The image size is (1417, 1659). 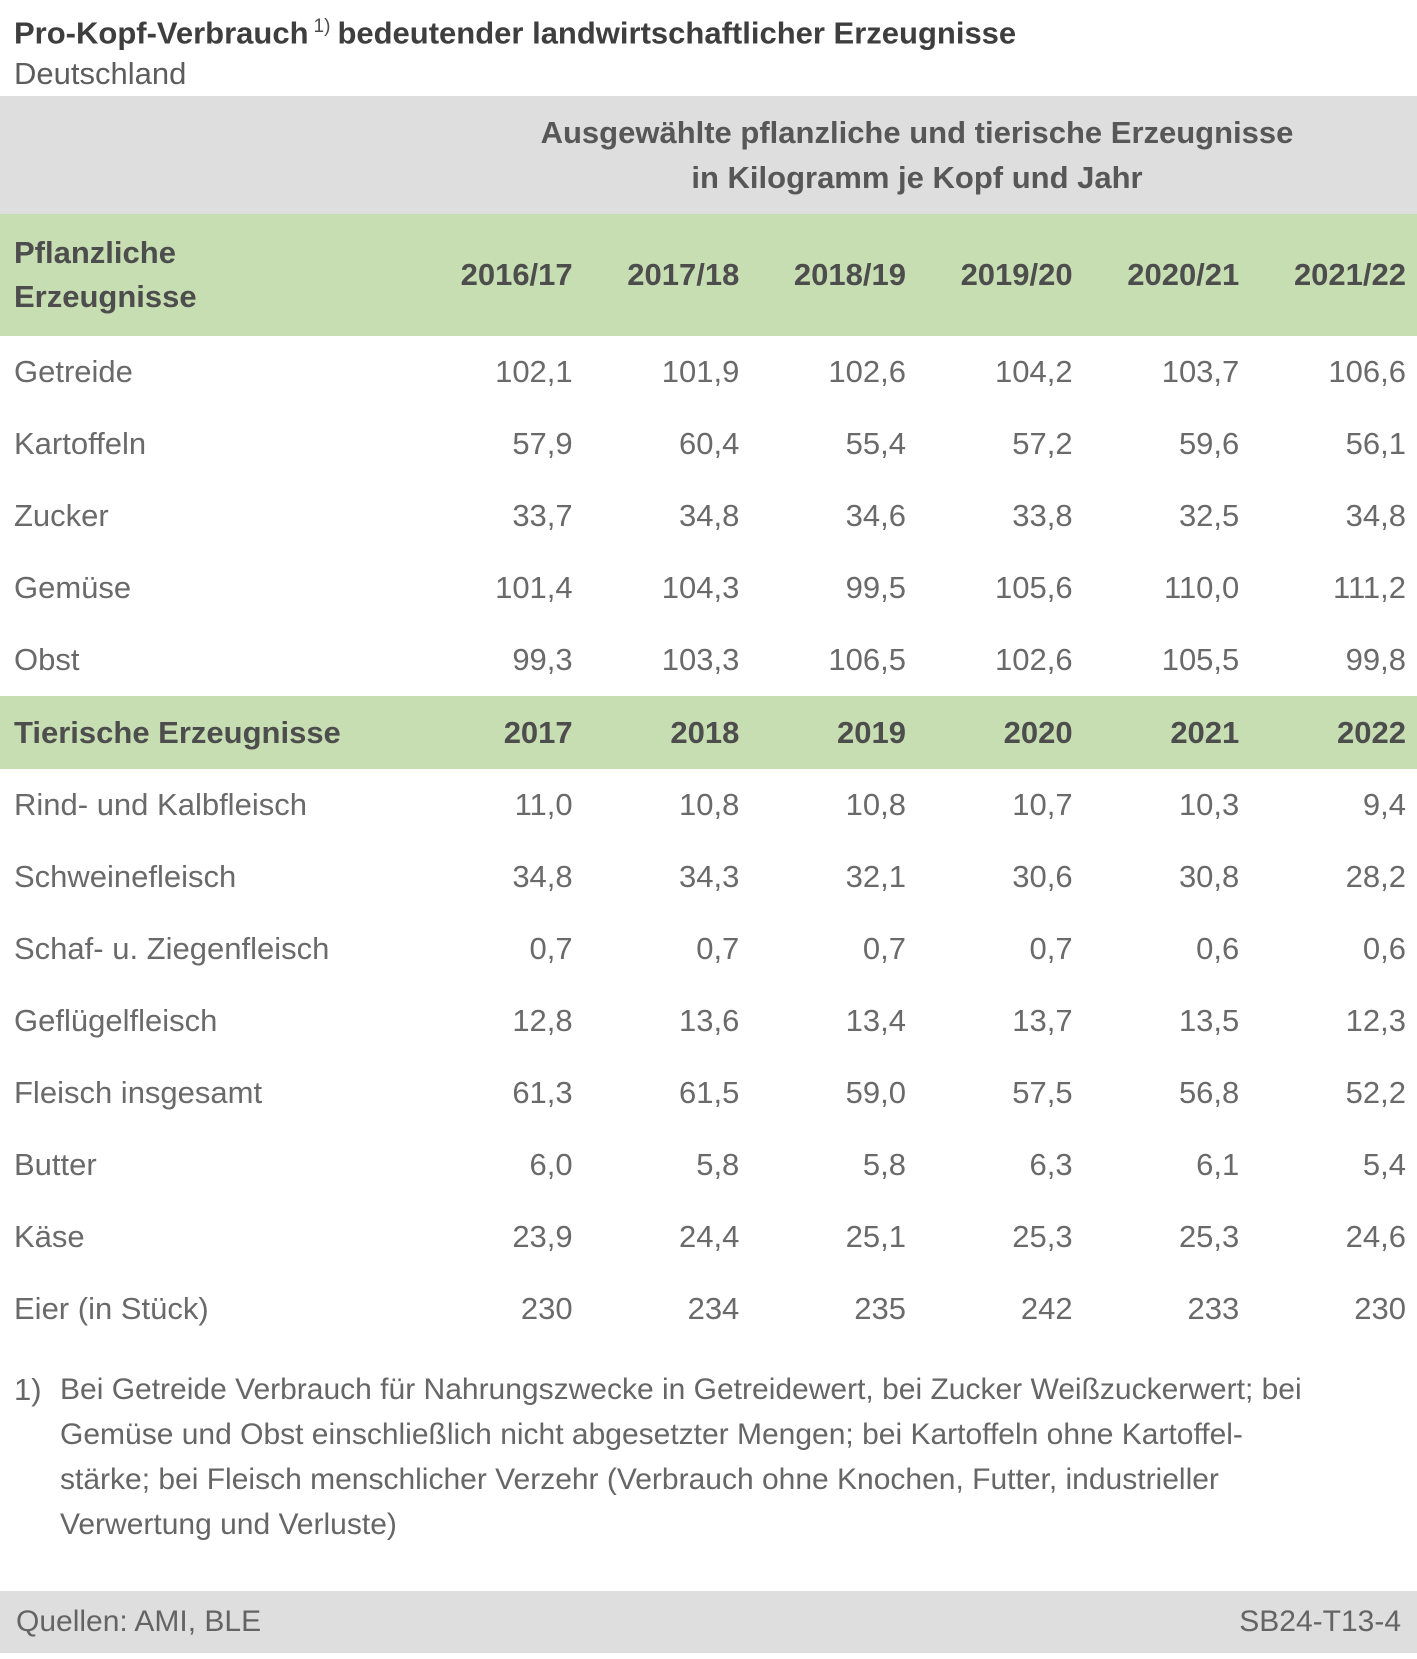 What do you see at coordinates (172, 948) in the screenshot?
I see `row-label: Schaf- u. Ziegenfleisch` at bounding box center [172, 948].